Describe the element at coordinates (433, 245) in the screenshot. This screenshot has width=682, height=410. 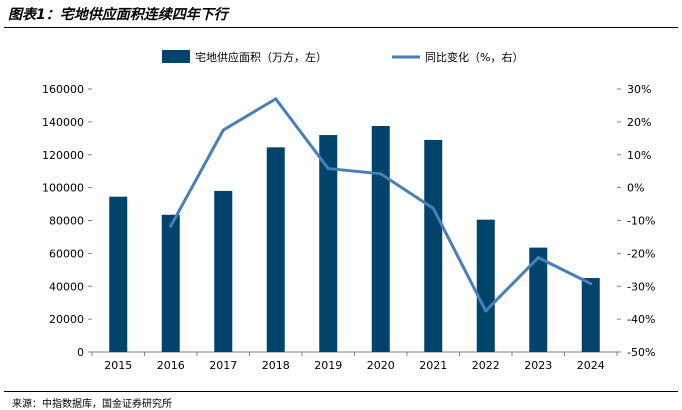
I see `bar-2021` at that location.